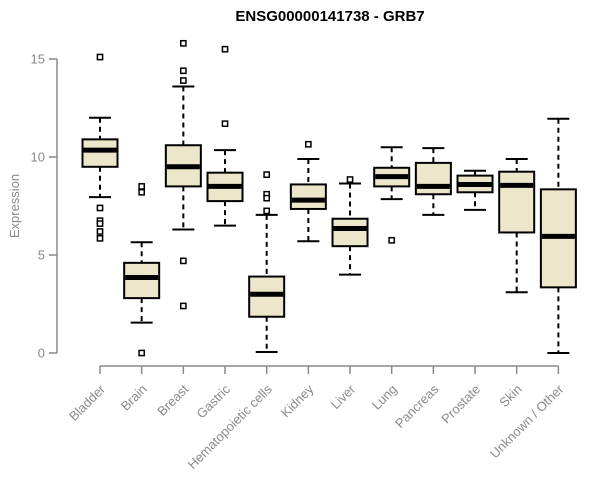 The height and width of the screenshot is (500, 600). I want to click on y-tick-label: 10, so click(38, 157).